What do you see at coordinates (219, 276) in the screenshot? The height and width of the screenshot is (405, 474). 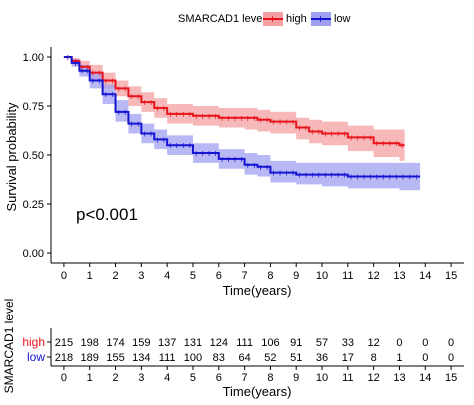 I see `x-tick-label: 6` at bounding box center [219, 276].